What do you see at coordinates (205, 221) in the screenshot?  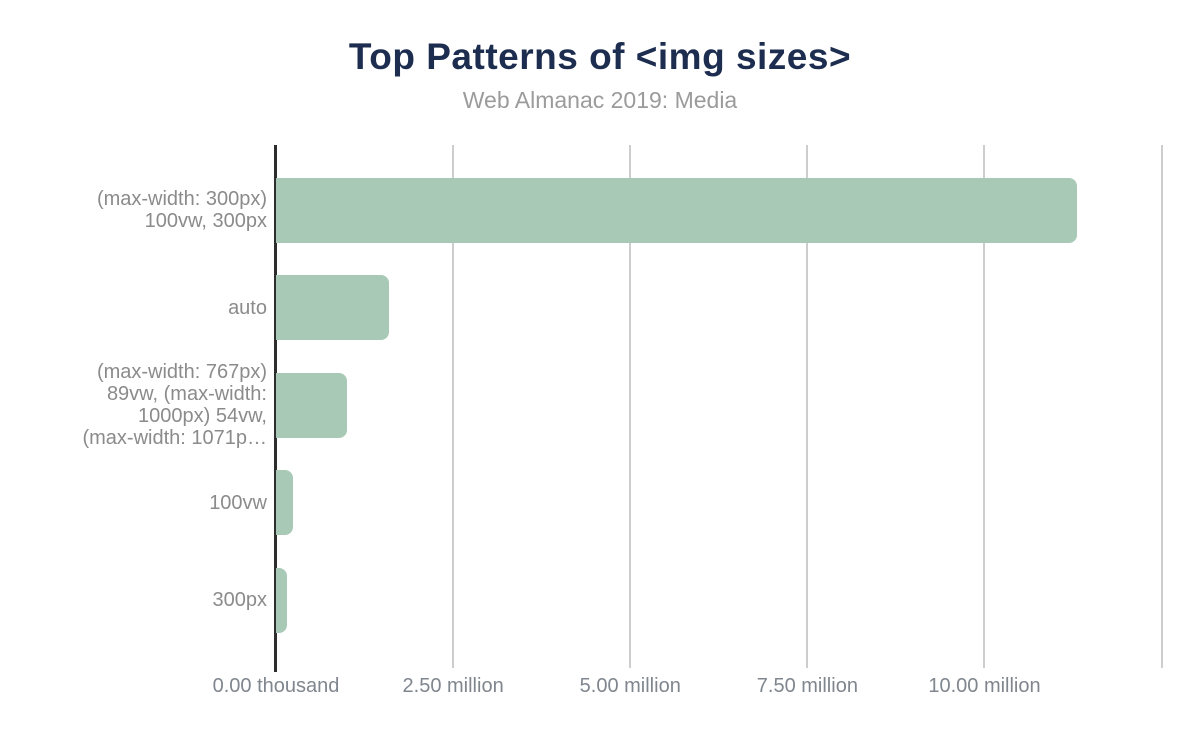 I see `y-axis-label-line: 100vw, 300px` at bounding box center [205, 221].